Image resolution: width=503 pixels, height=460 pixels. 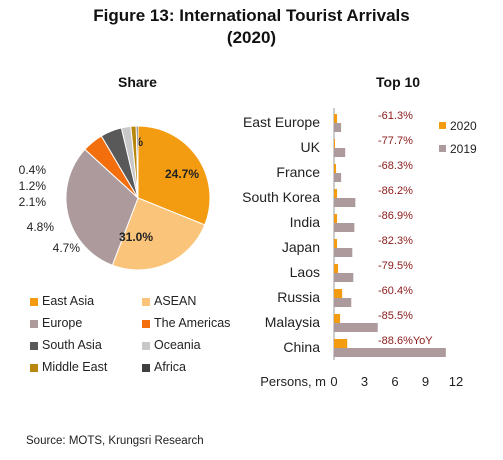 What do you see at coordinates (425, 381) in the screenshot?
I see `x-tick-label: 9` at bounding box center [425, 381].